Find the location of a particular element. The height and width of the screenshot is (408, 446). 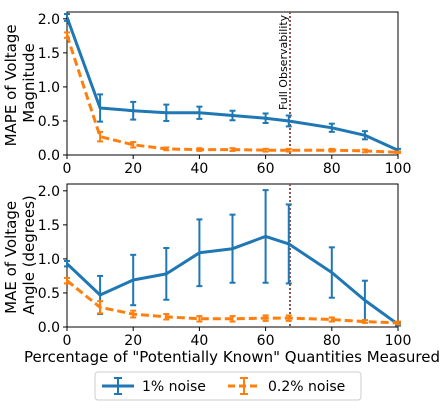

x-tick-label-bottom-4: 80 is located at coordinates (332, 341).